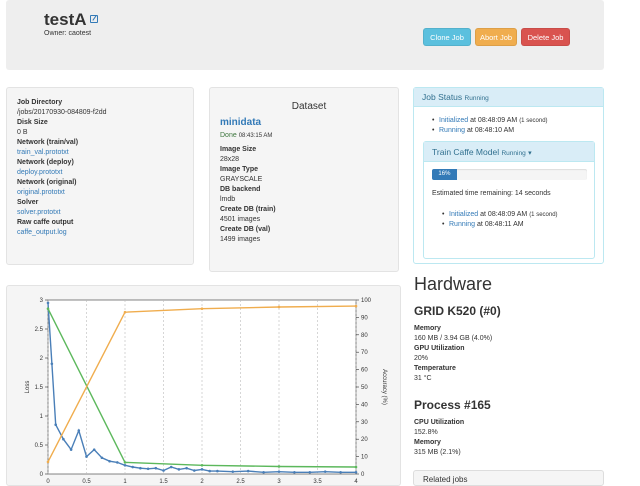 This screenshot has width=640, height=486. What do you see at coordinates (40, 172) in the screenshot?
I see `network-deploy-link: deploy.prototxt` at bounding box center [40, 172].